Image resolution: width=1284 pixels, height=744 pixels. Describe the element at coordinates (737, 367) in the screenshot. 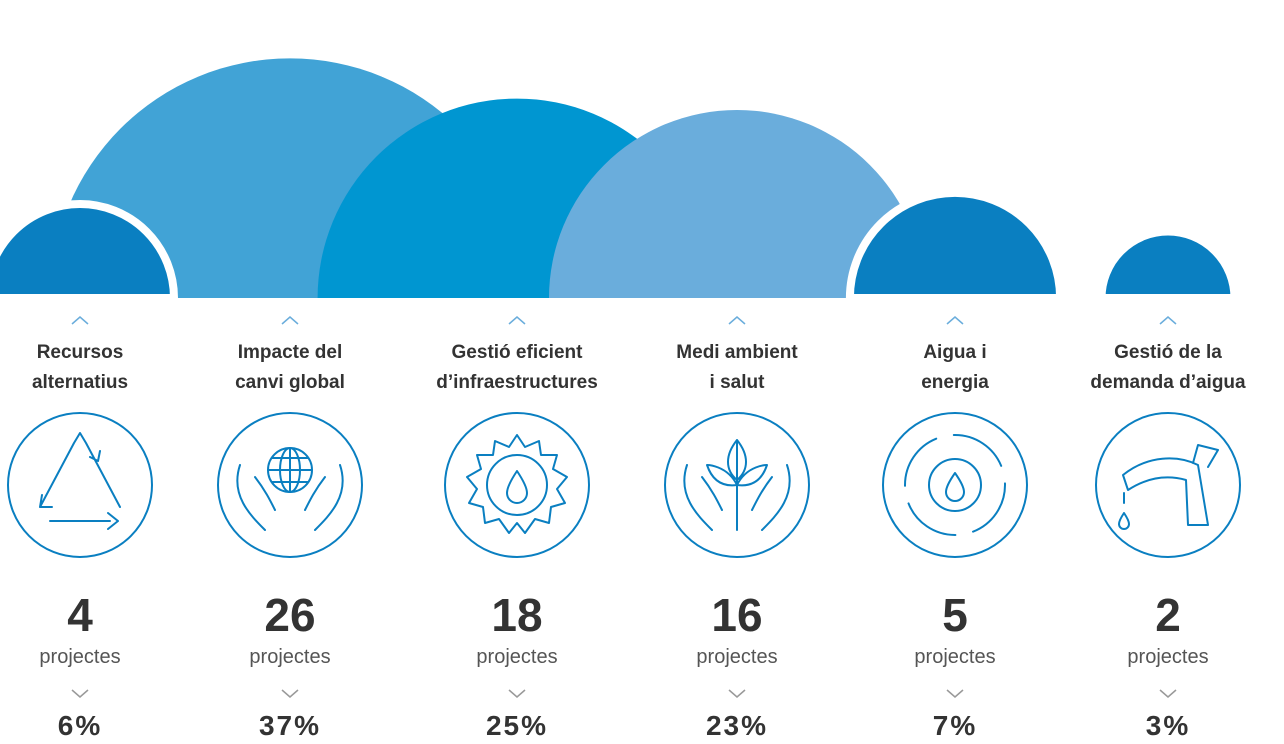

I see `category-label: Medi ambient i salut` at that location.